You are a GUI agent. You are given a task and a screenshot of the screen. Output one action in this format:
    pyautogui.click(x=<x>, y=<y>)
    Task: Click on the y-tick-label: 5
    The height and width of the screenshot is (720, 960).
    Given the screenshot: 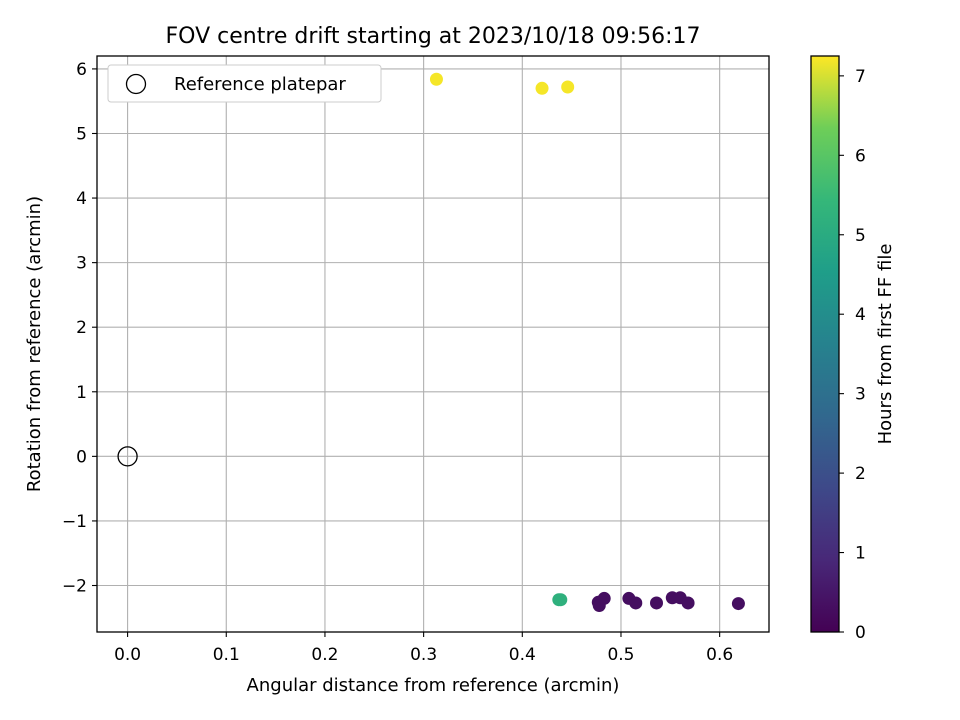 What is the action you would take?
    pyautogui.click(x=81, y=134)
    